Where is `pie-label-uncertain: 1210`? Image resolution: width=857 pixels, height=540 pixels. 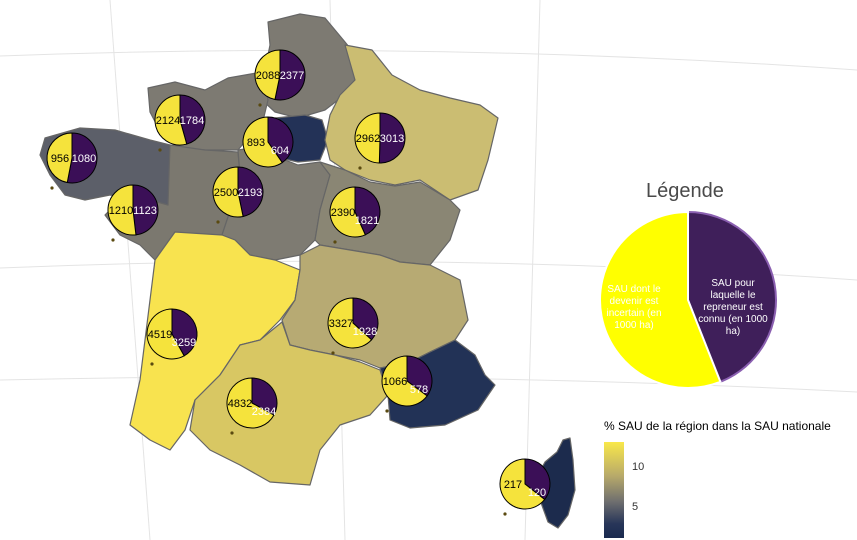
pie-label-uncertain: 1210 is located at coordinates (121, 211).